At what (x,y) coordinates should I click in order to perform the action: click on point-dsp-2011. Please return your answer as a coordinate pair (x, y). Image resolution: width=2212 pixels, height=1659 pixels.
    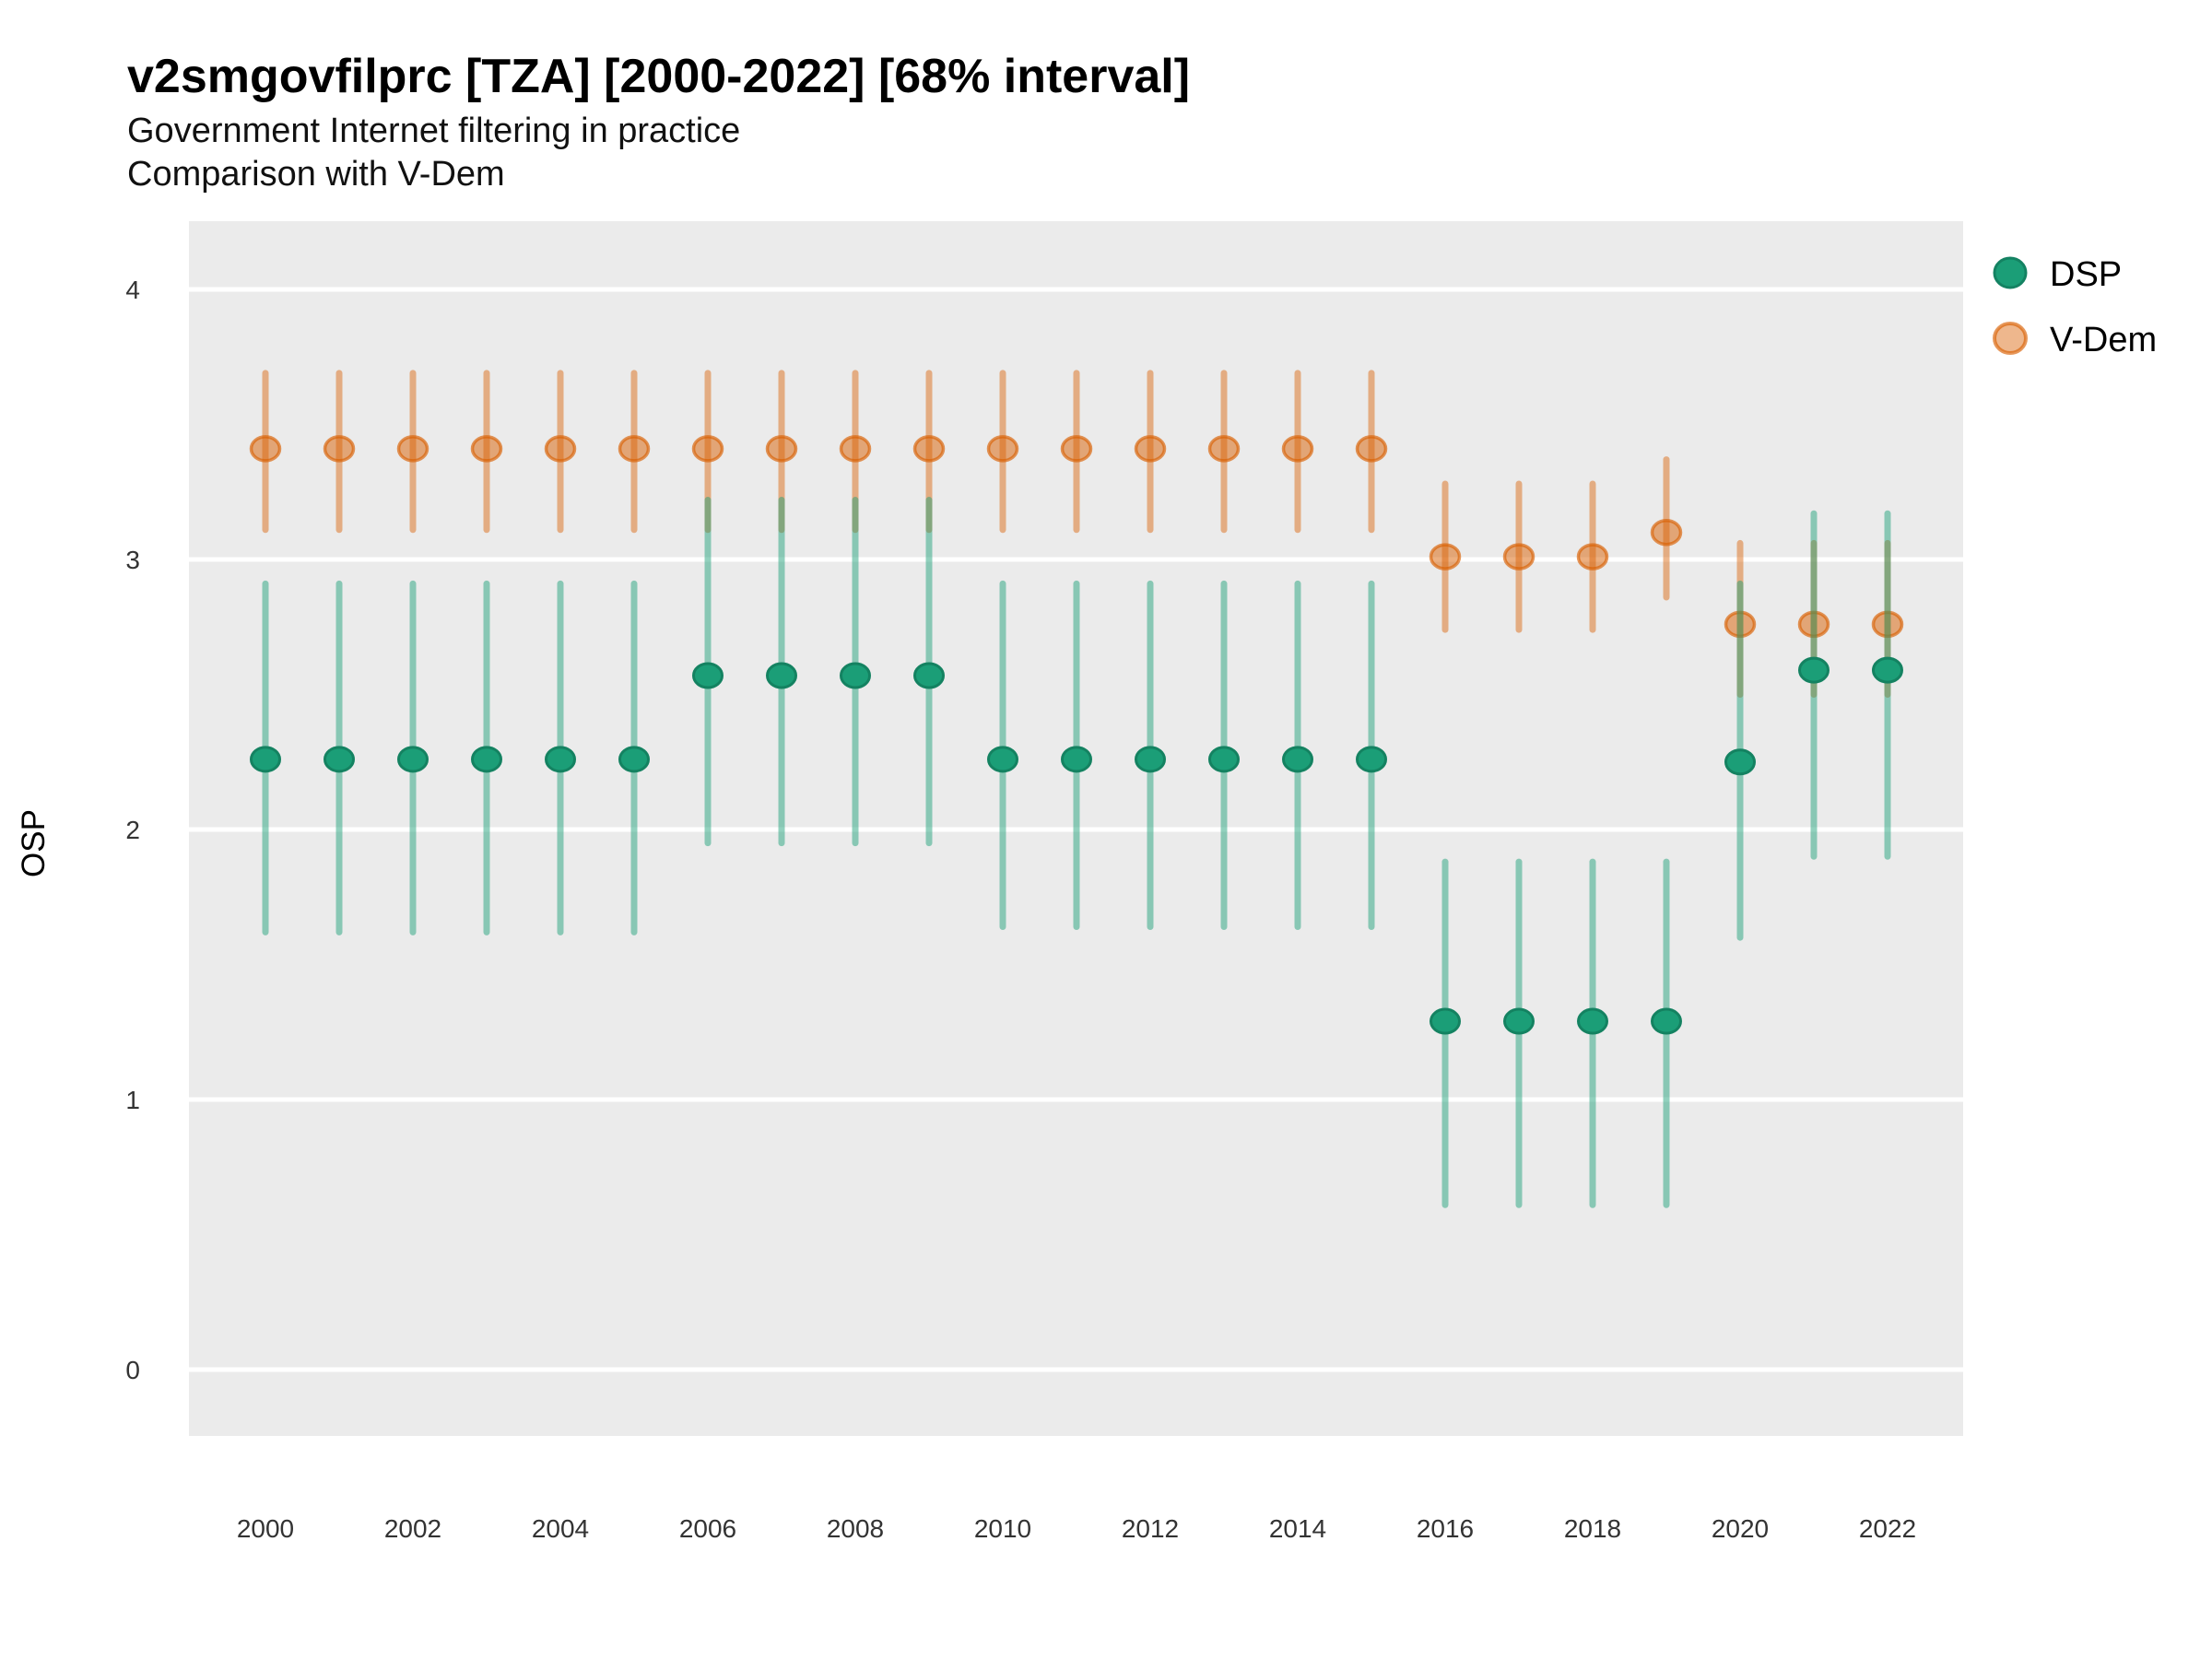
    Looking at the image, I should click on (1076, 759).